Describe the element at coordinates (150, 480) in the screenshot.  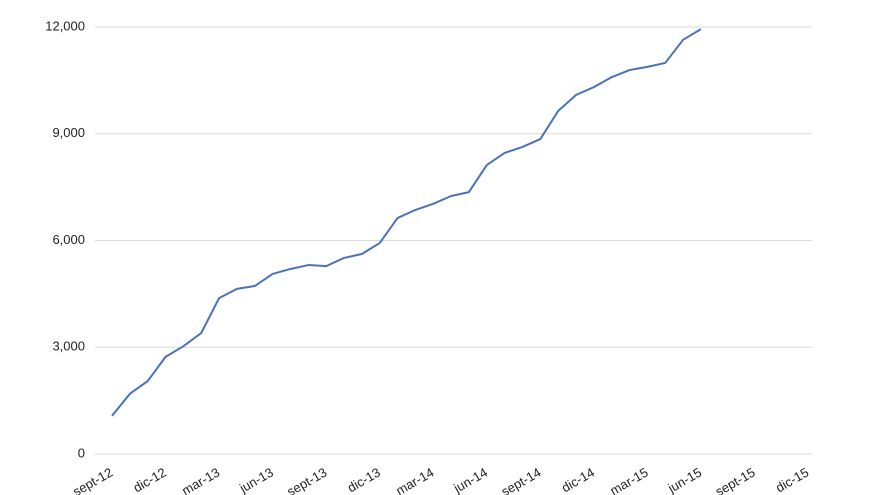
I see `x-tick-label: dic-12` at that location.